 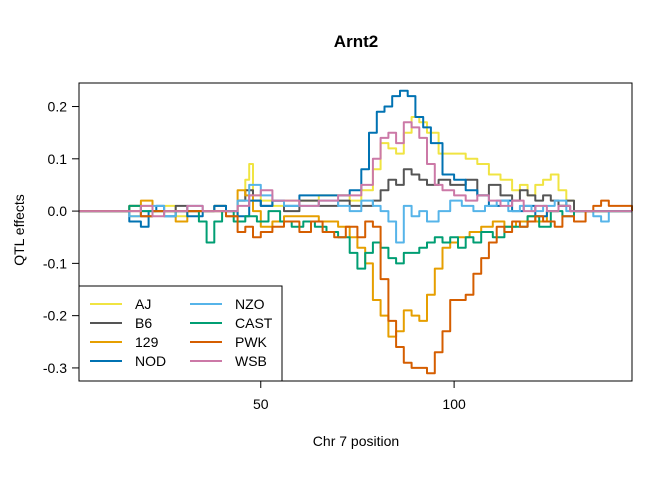 What do you see at coordinates (55, 316) in the screenshot?
I see `y-tick-label: -0.2` at bounding box center [55, 316].